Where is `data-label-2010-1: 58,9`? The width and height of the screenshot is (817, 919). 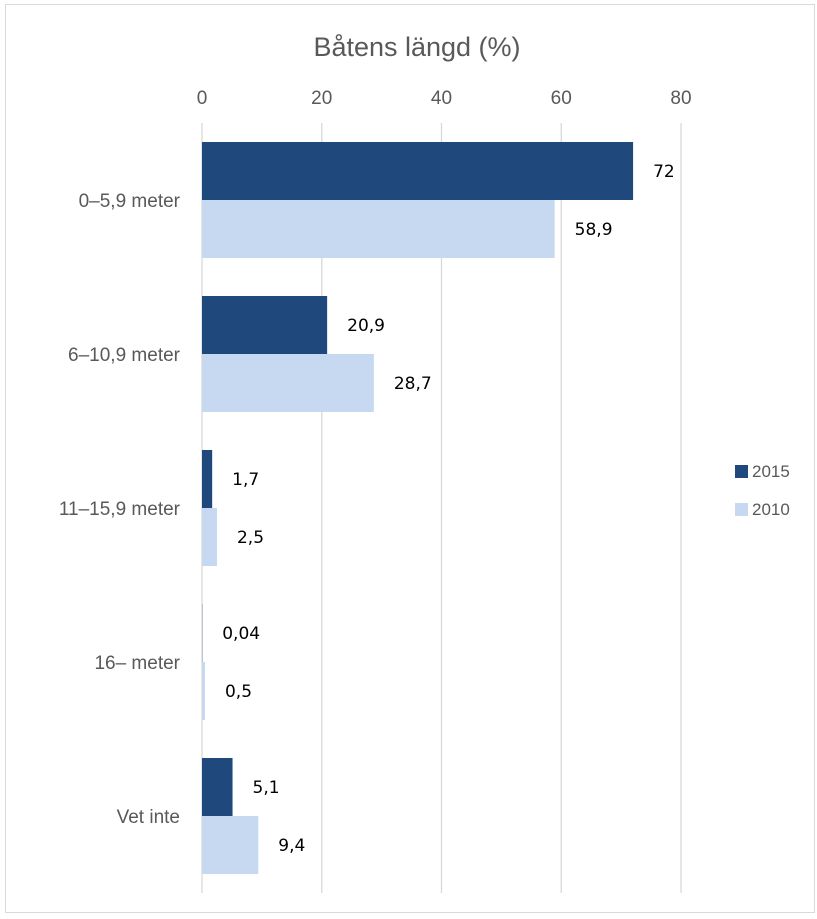 data-label-2010-1: 58,9 is located at coordinates (594, 230).